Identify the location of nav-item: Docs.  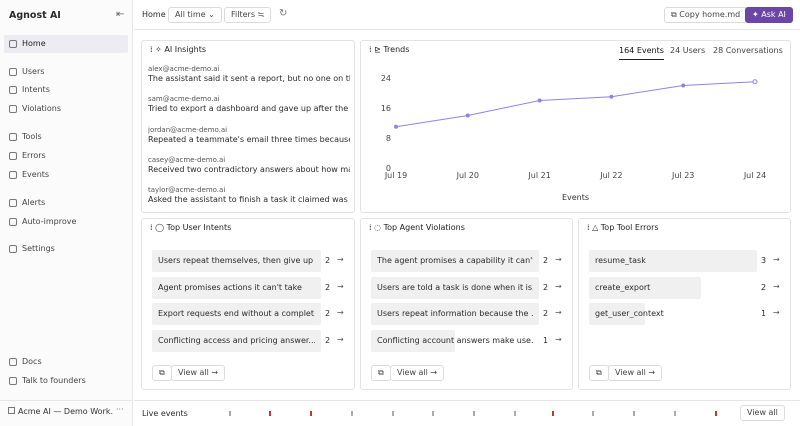
(66, 362).